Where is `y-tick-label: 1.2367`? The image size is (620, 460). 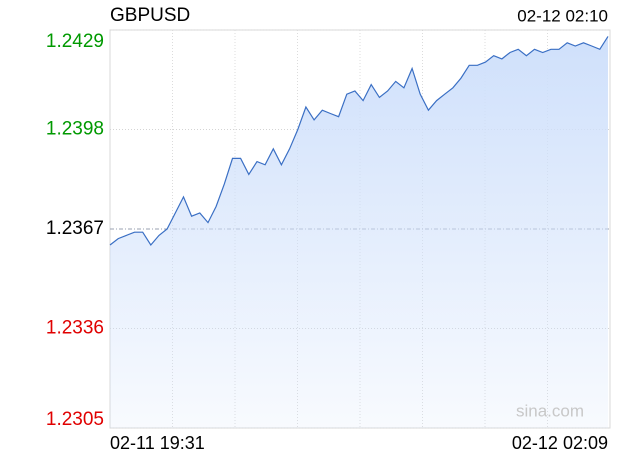 y-tick-label: 1.2367 is located at coordinates (75, 228).